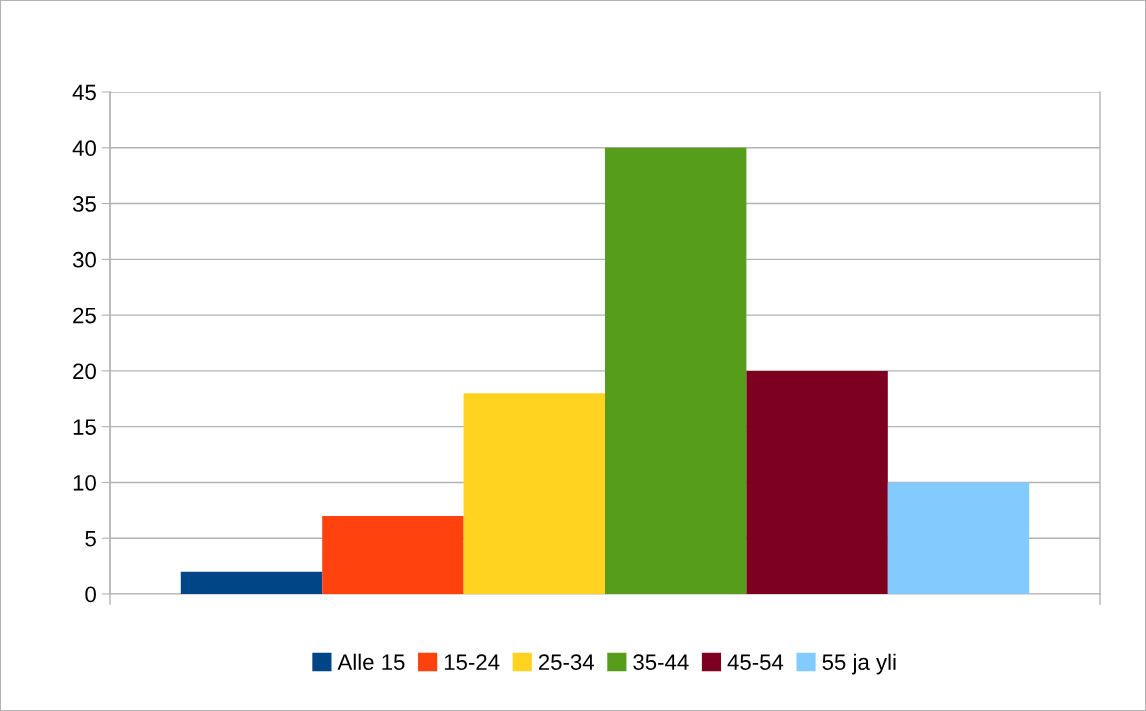  What do you see at coordinates (84, 427) in the screenshot?
I see `y-tick-label: 15` at bounding box center [84, 427].